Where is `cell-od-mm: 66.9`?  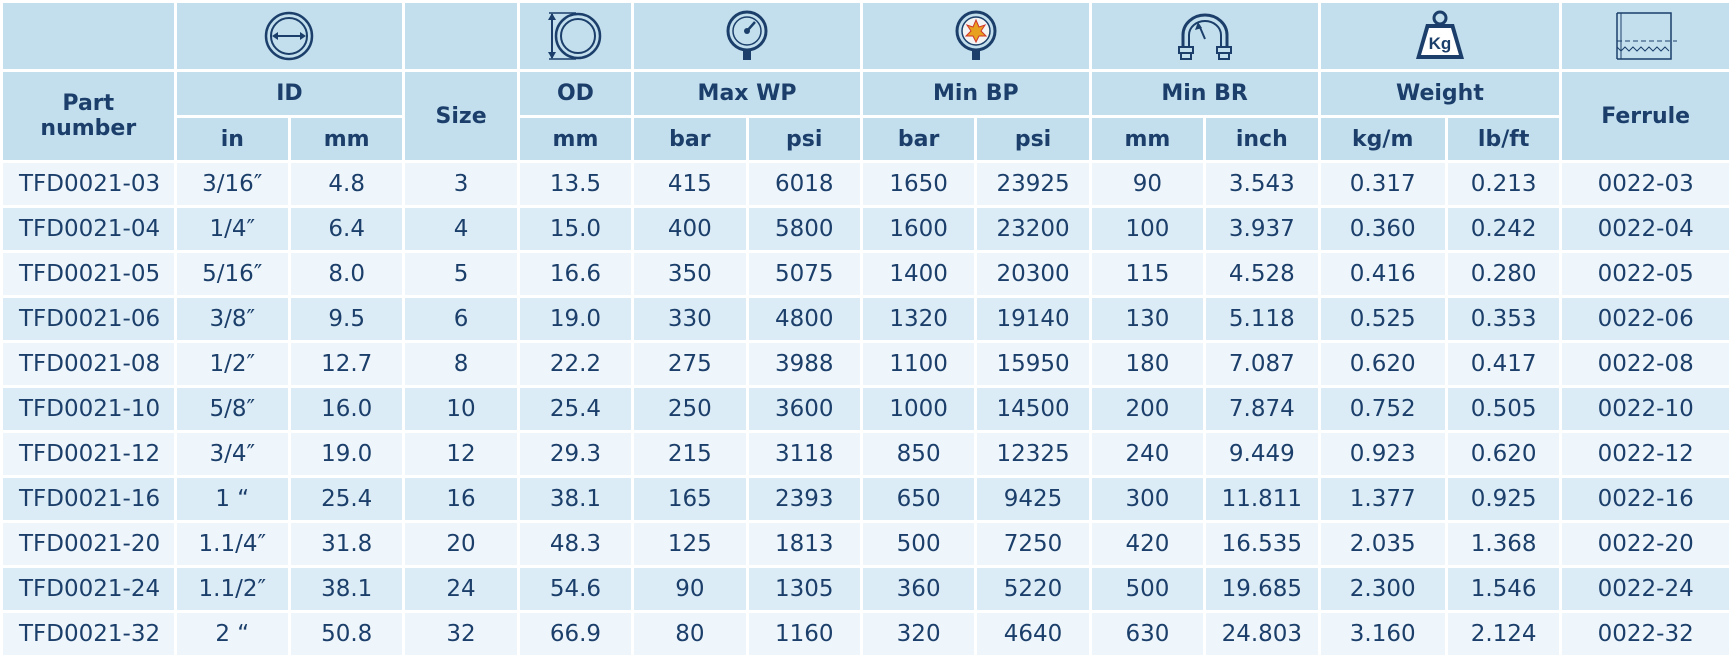
cell-od-mm: 66.9 is located at coordinates (575, 634).